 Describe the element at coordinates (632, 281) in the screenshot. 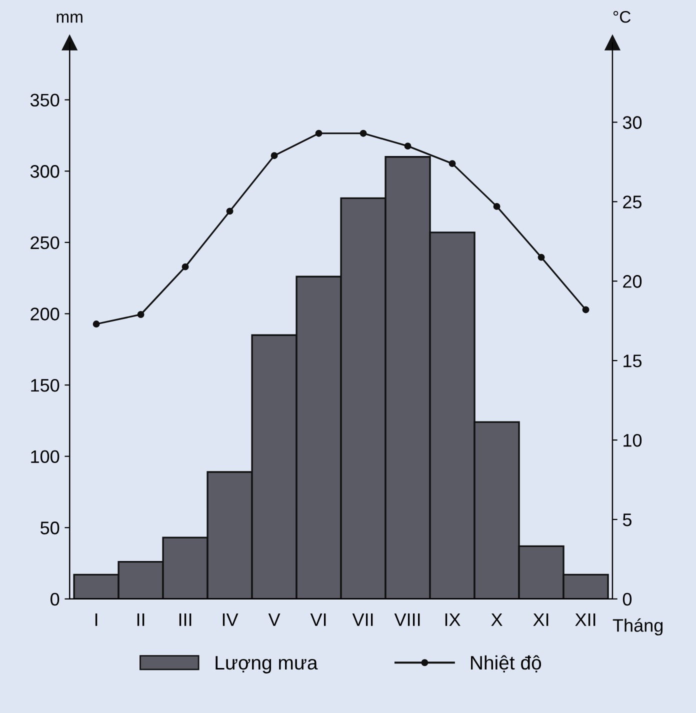

I see `y2-tick-label: 20` at that location.